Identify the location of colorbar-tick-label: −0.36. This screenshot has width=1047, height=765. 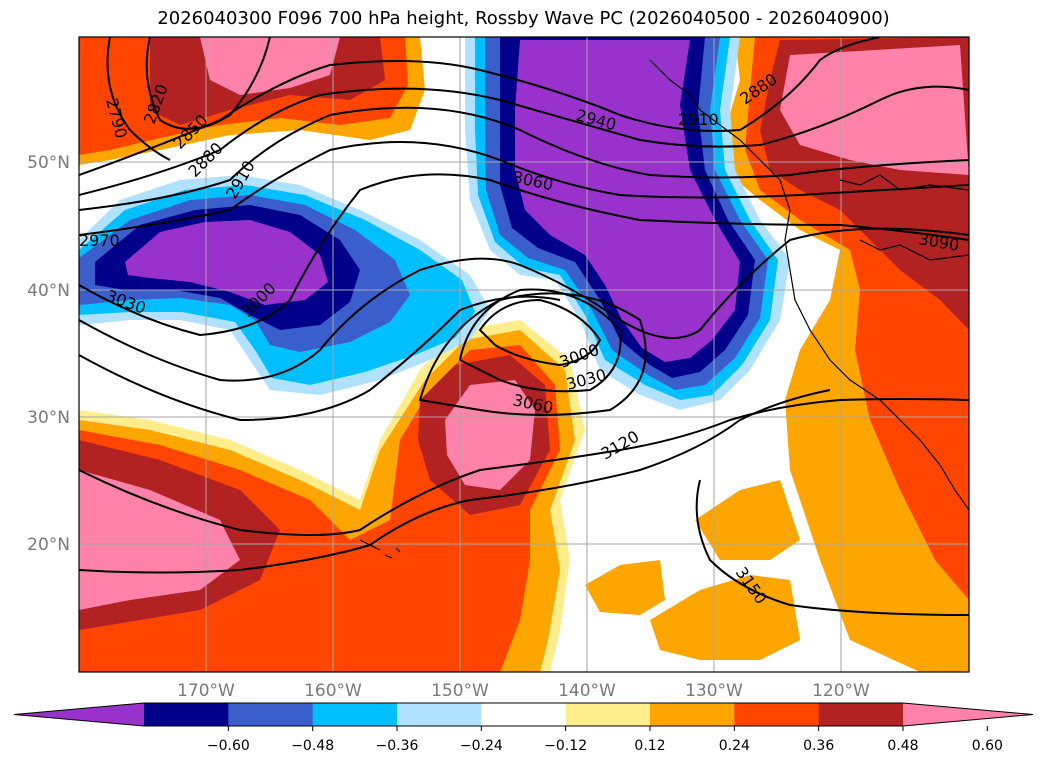
(397, 746).